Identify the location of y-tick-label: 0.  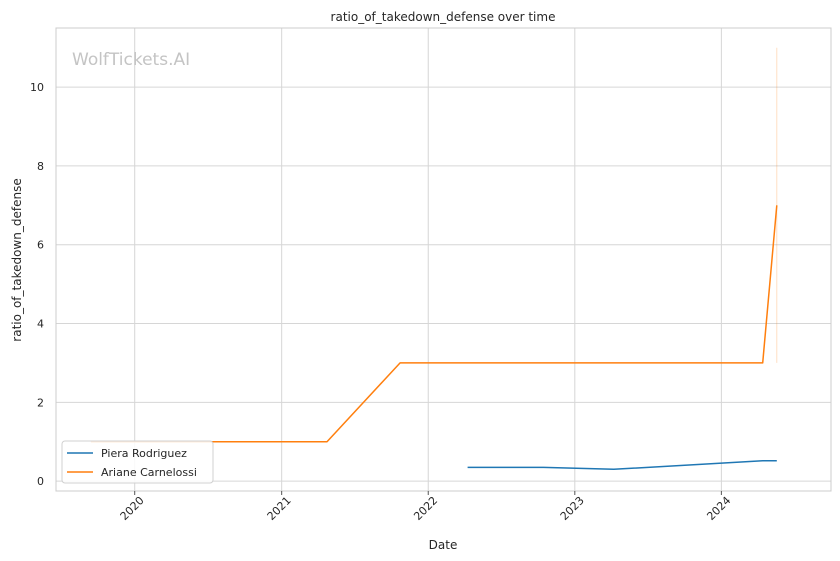
(40, 481).